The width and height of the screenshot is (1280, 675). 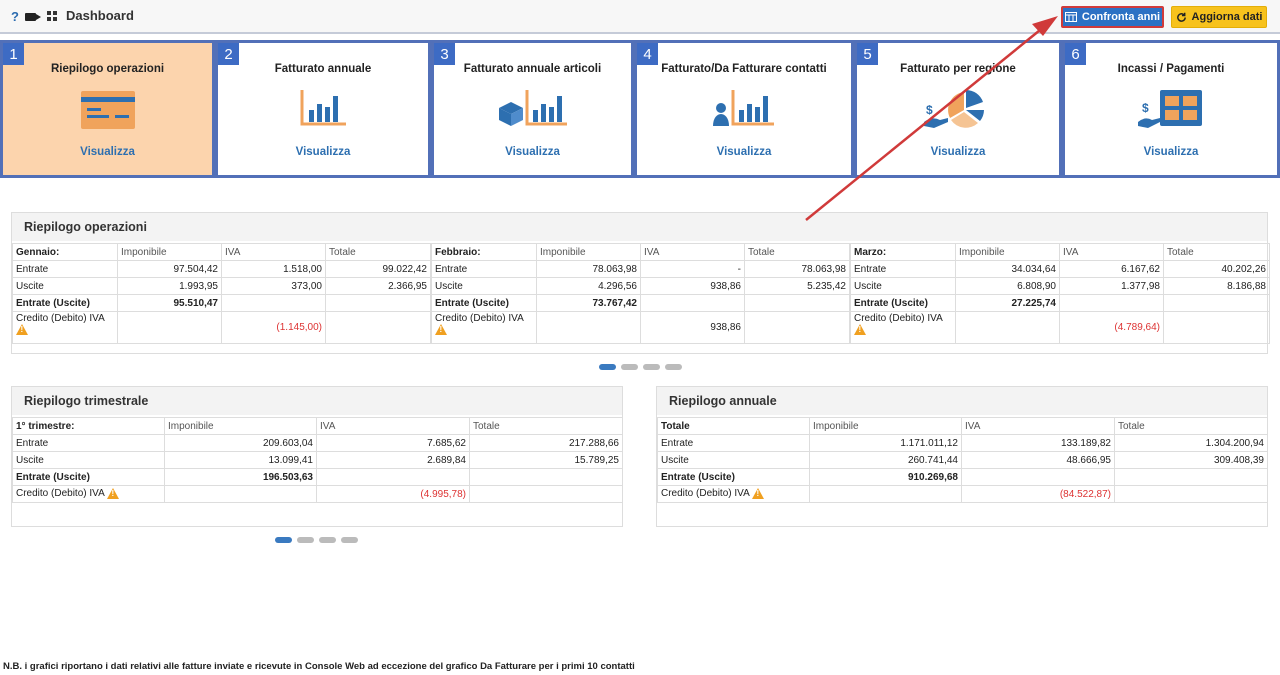 What do you see at coordinates (1038, 460) in the screenshot?
I see `cell: 48.666,95` at bounding box center [1038, 460].